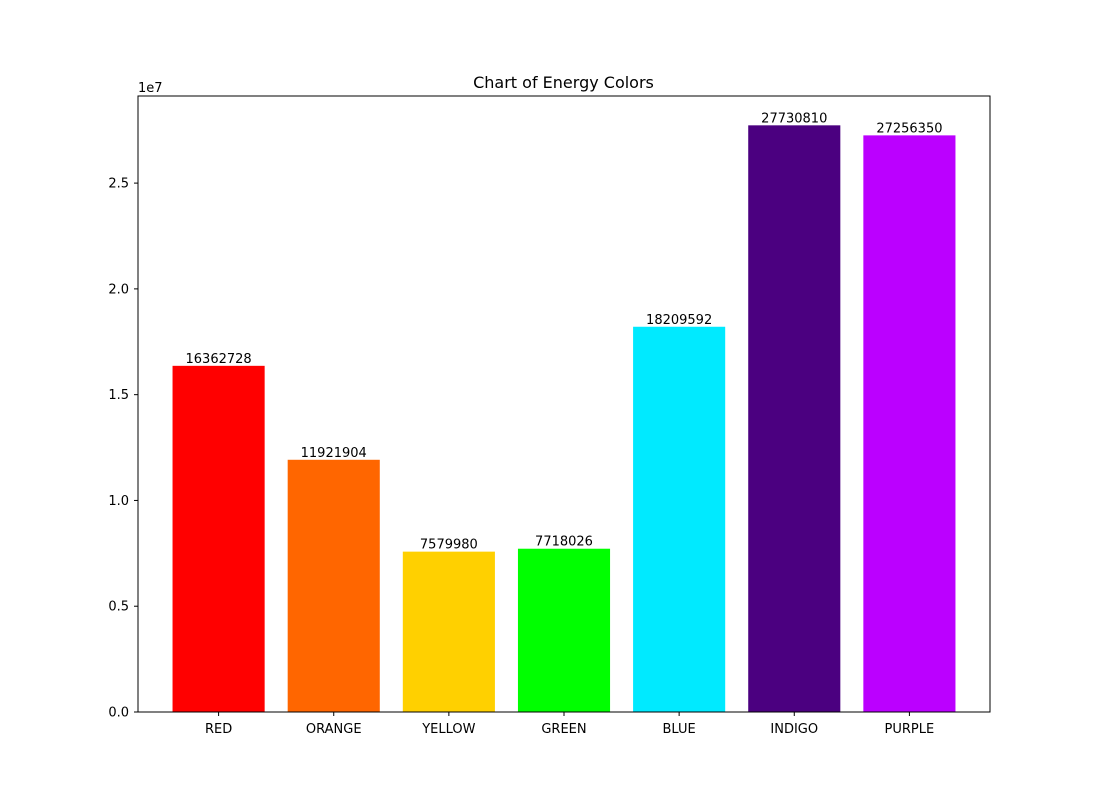 This screenshot has height=804, width=1100. What do you see at coordinates (794, 418) in the screenshot?
I see `bar-indigo` at bounding box center [794, 418].